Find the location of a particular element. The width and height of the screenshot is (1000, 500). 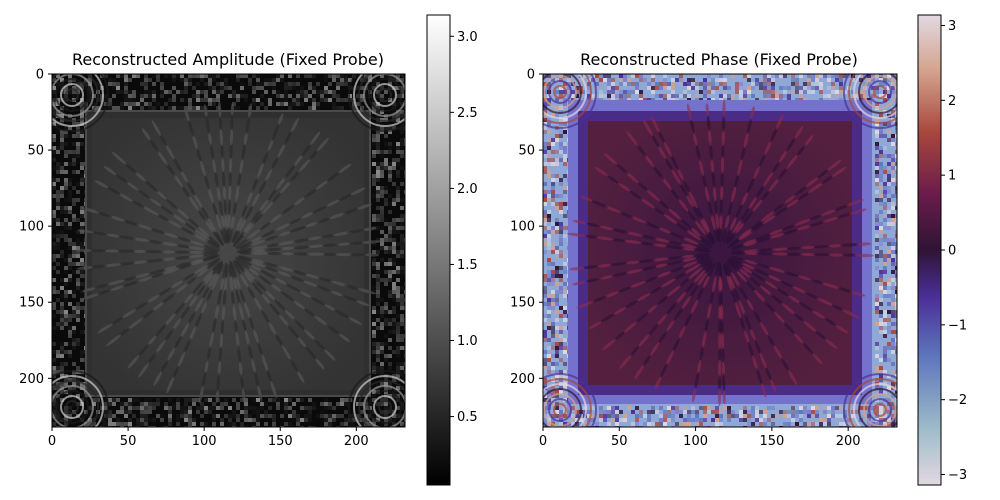

amplitude-colorbar-tick-label: 2.0 is located at coordinates (467, 189).